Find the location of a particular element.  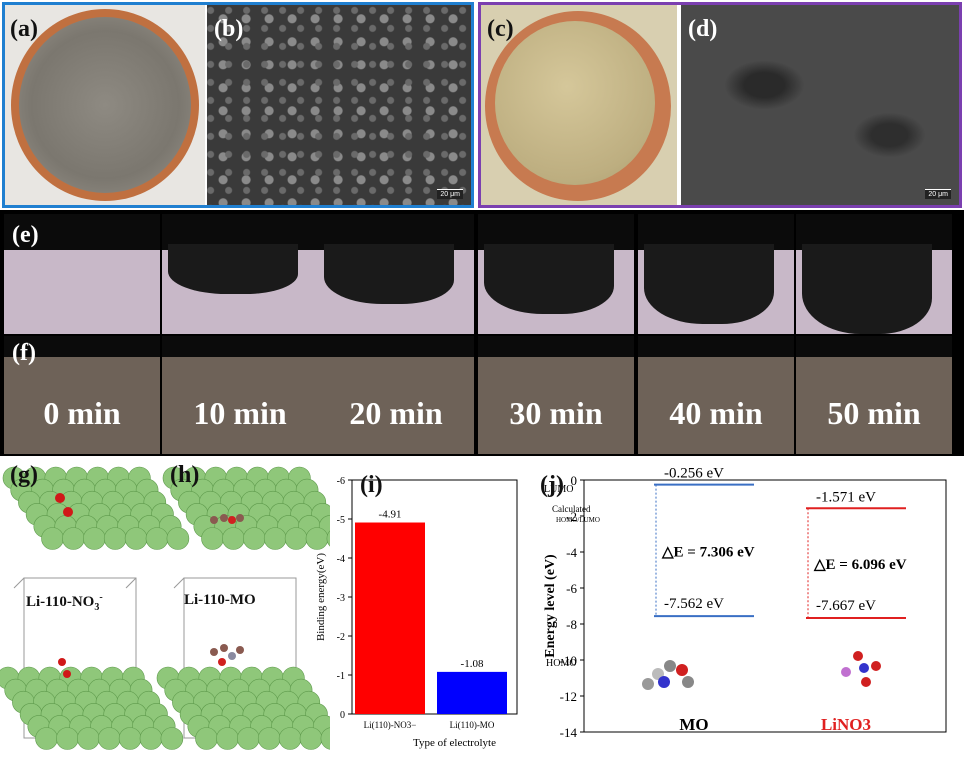

mo-molecule-bottom is located at coordinates (227, 655).